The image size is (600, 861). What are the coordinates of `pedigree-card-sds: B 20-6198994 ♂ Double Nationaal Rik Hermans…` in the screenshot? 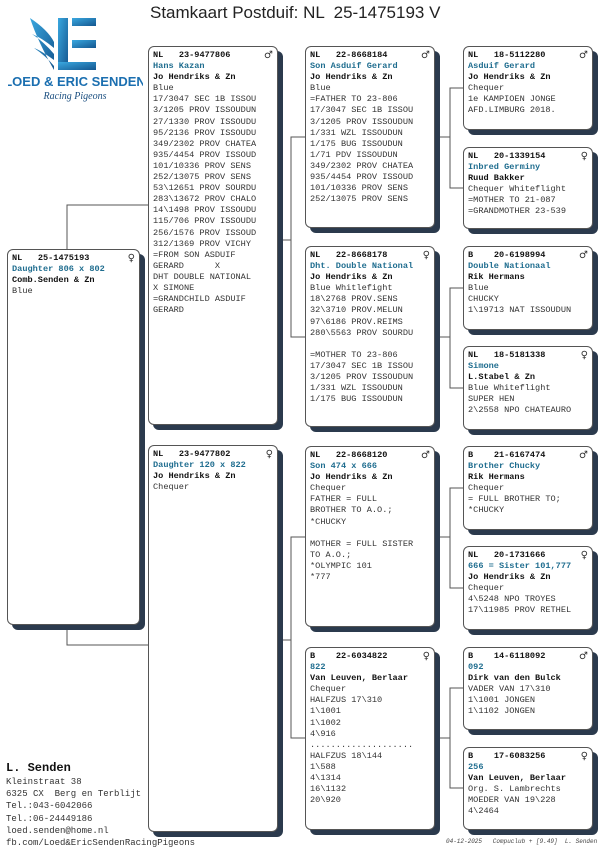 It's located at (528, 288).